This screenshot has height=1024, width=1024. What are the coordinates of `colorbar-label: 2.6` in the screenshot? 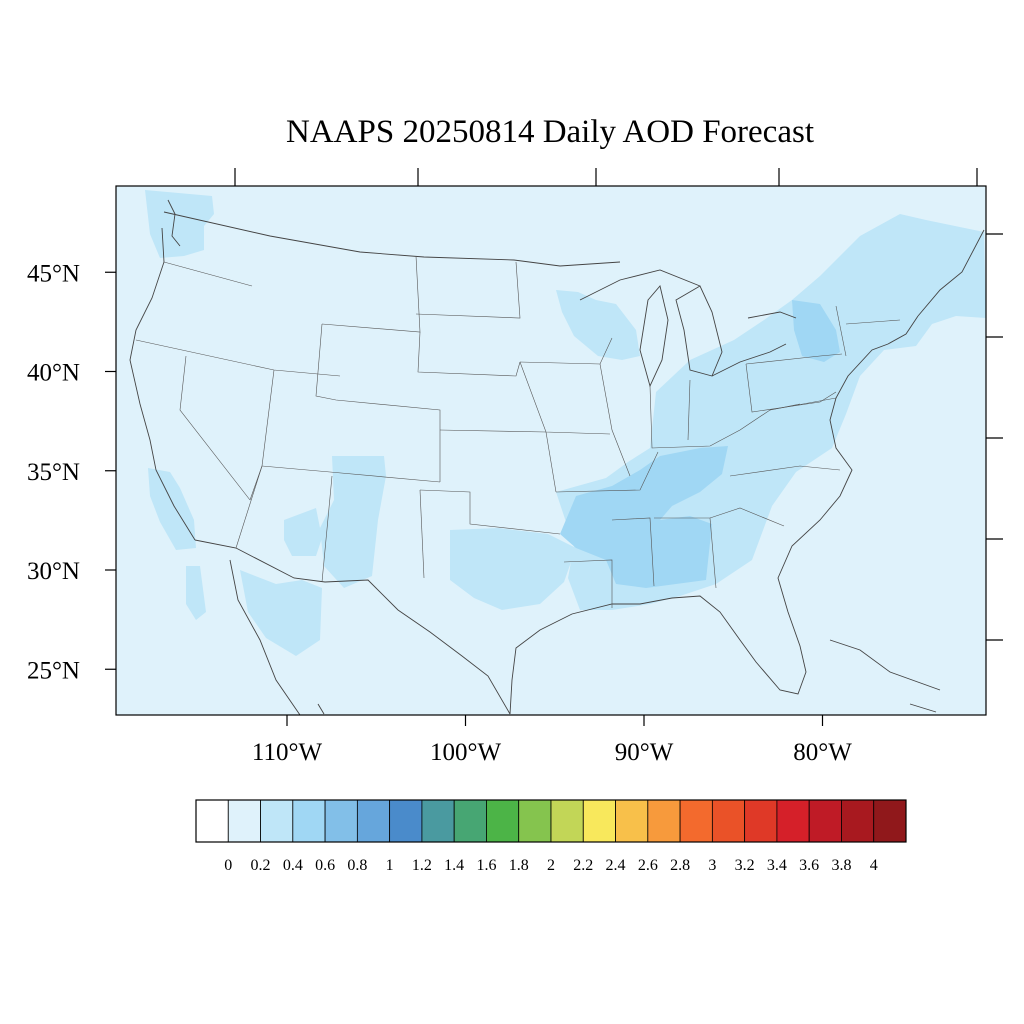 It's located at (648, 865).